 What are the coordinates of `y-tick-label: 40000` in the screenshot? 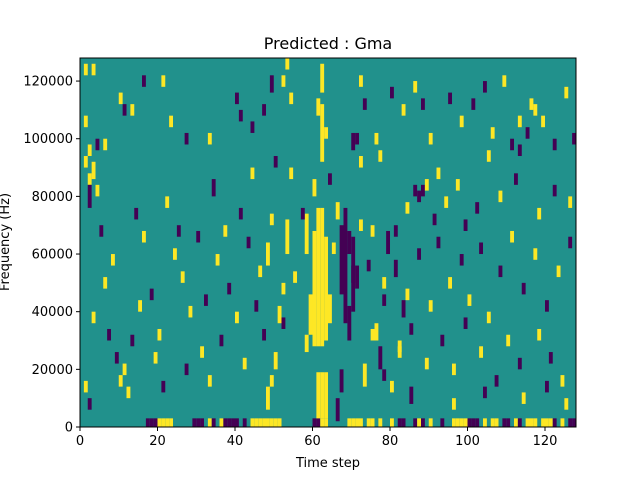 It's located at (52, 312).